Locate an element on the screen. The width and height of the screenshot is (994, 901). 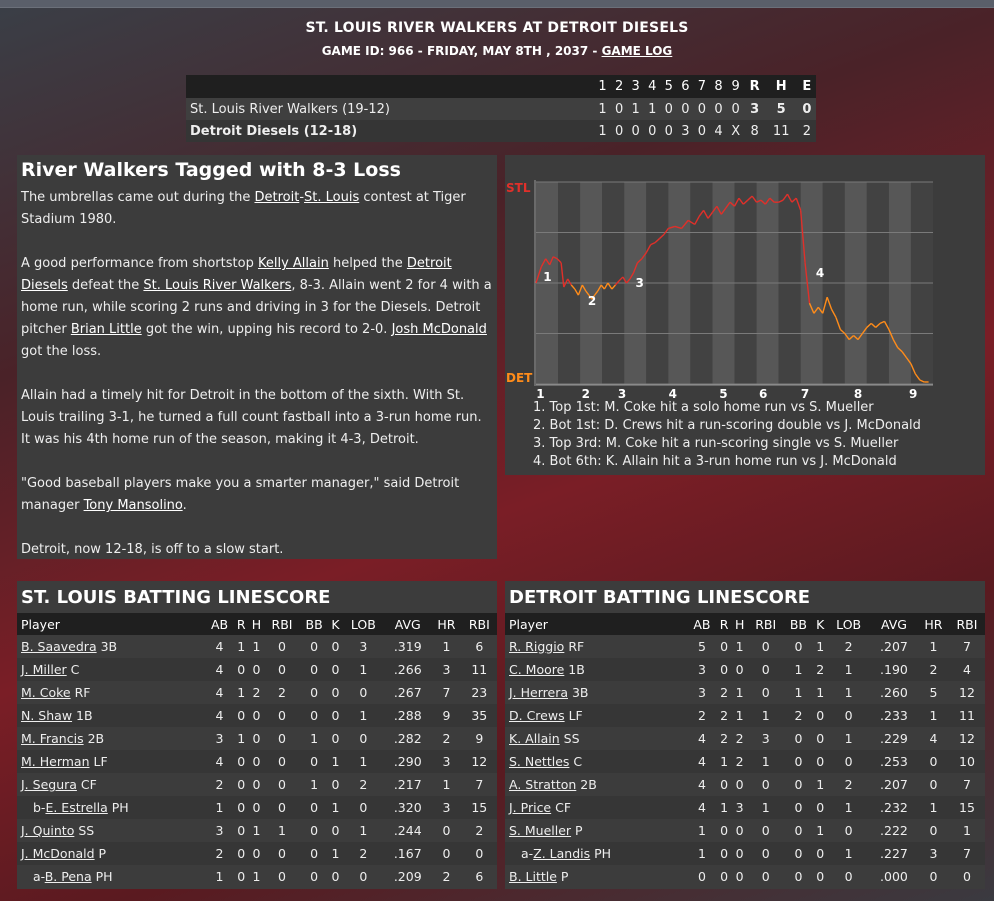
story-link: Detroit Diesels is located at coordinates (236, 274).